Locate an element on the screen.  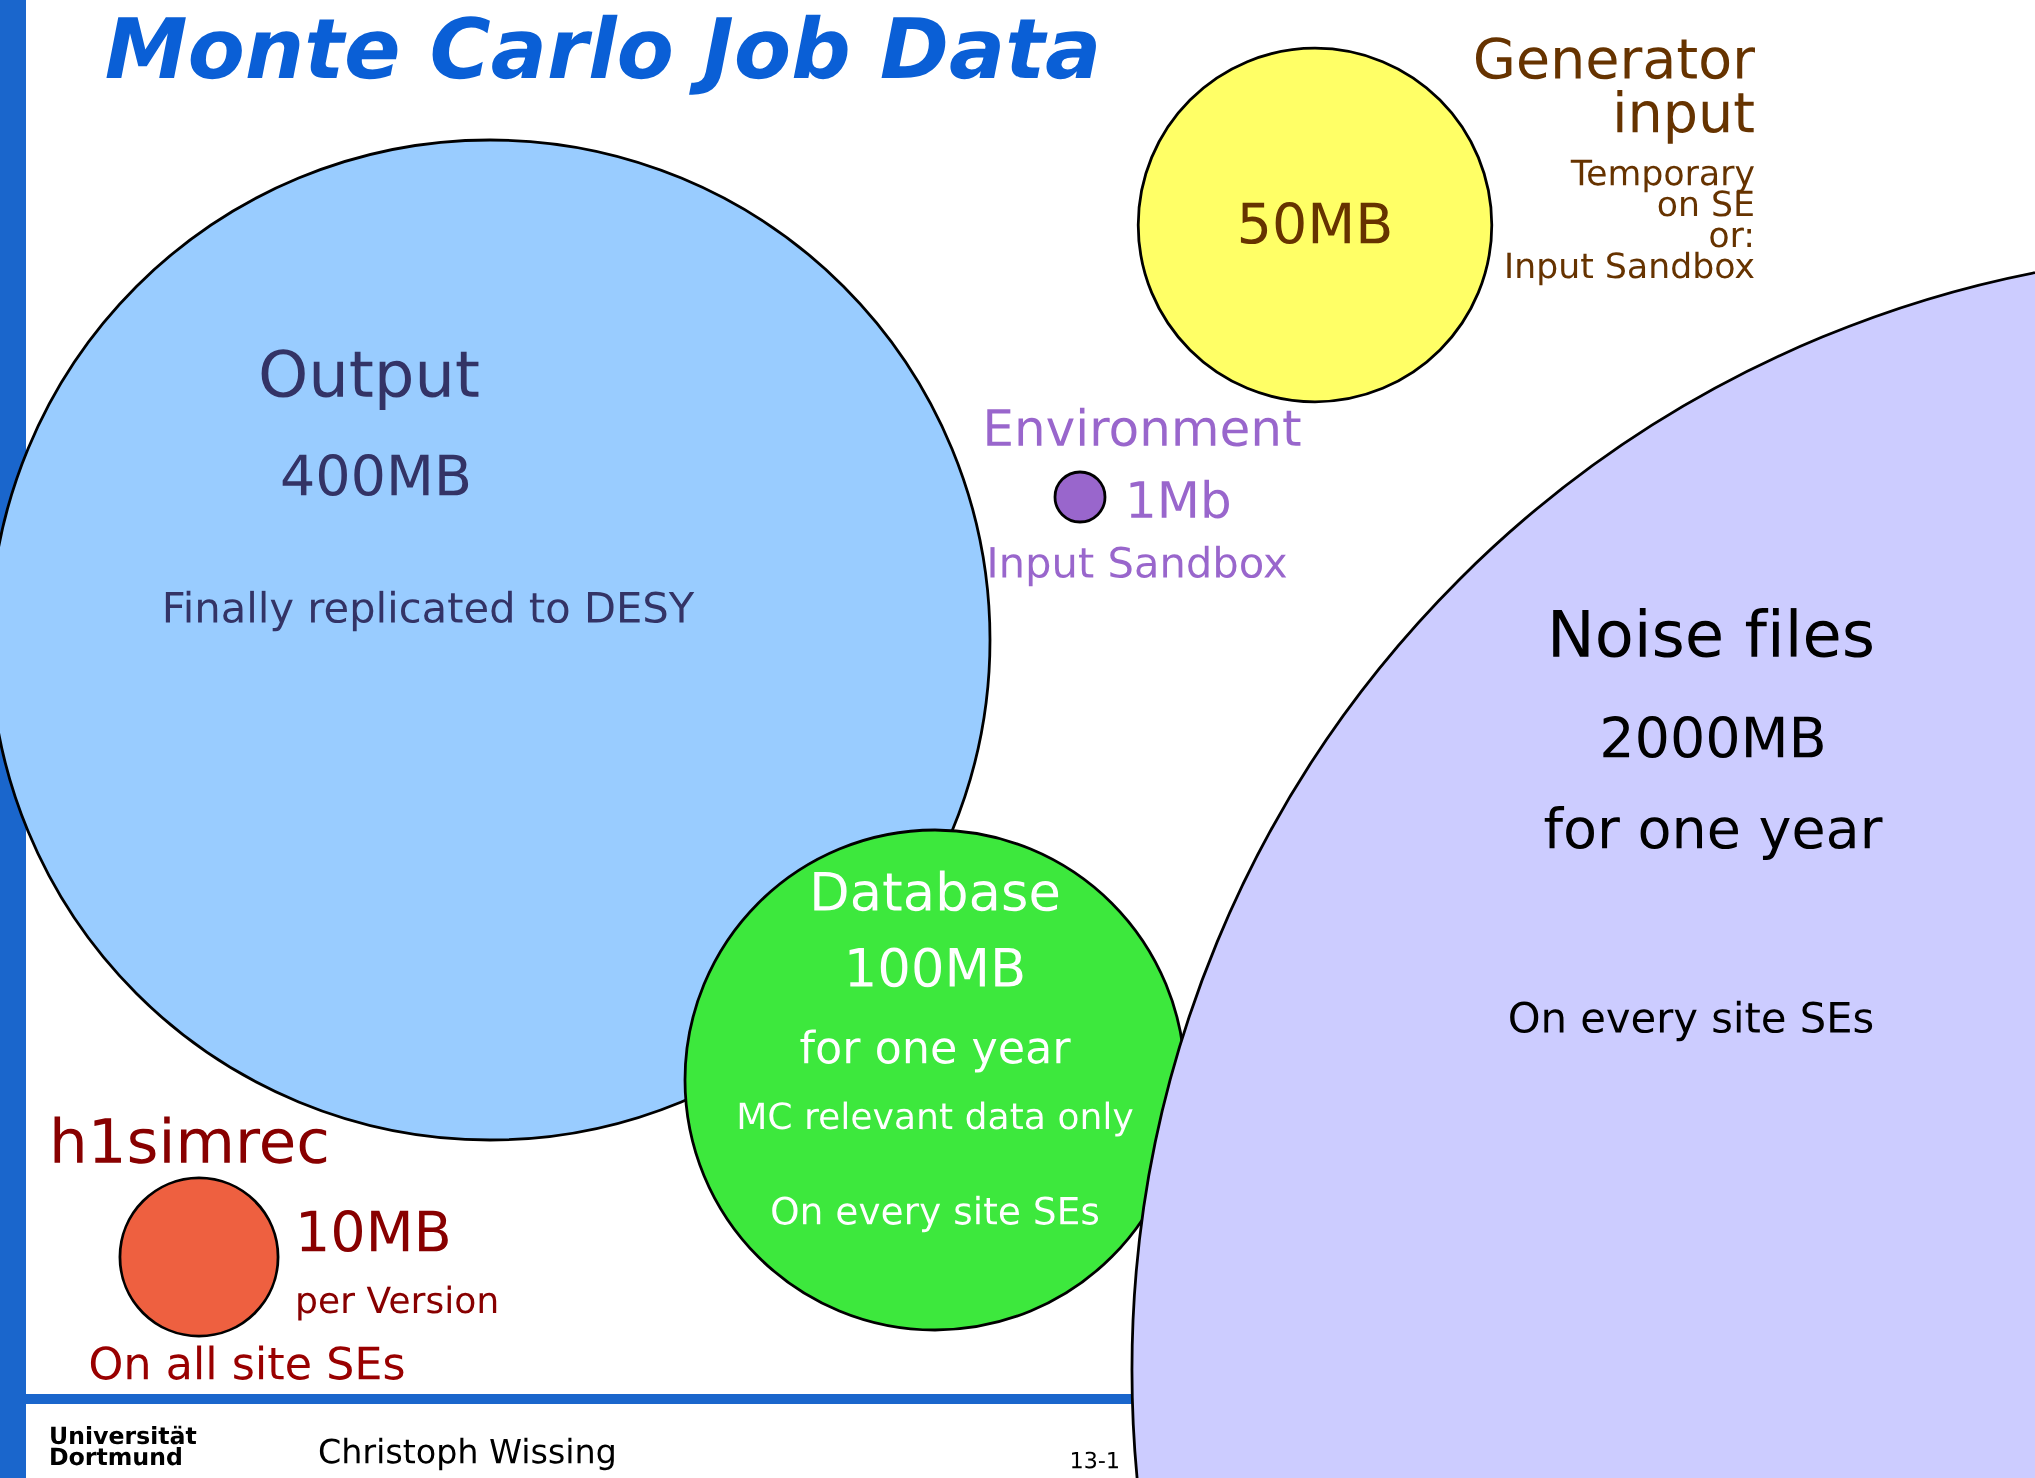
data-label: 50MB is located at coordinates (1315, 223).